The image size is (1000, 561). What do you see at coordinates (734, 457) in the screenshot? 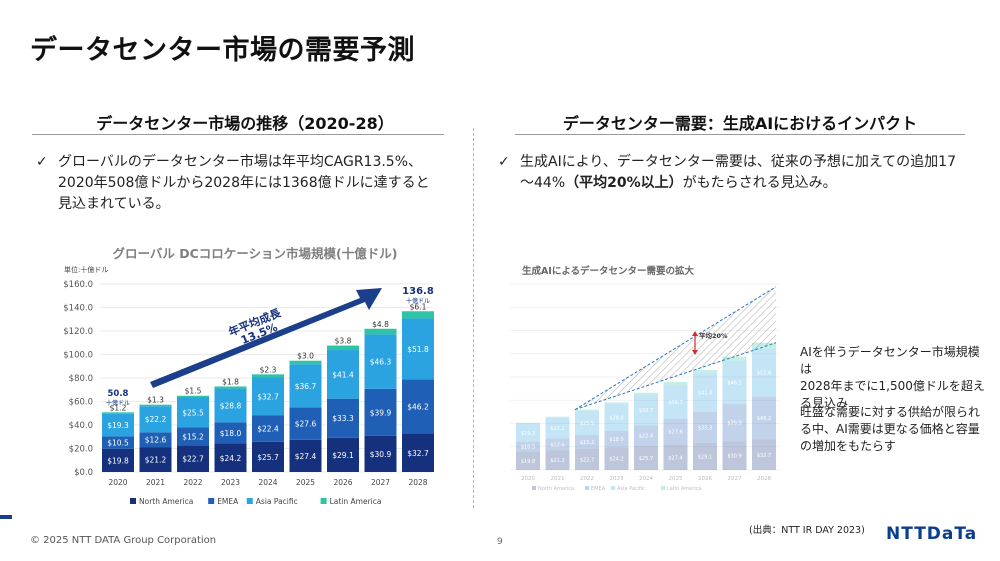
I see `data-label: $30.9` at bounding box center [734, 457].